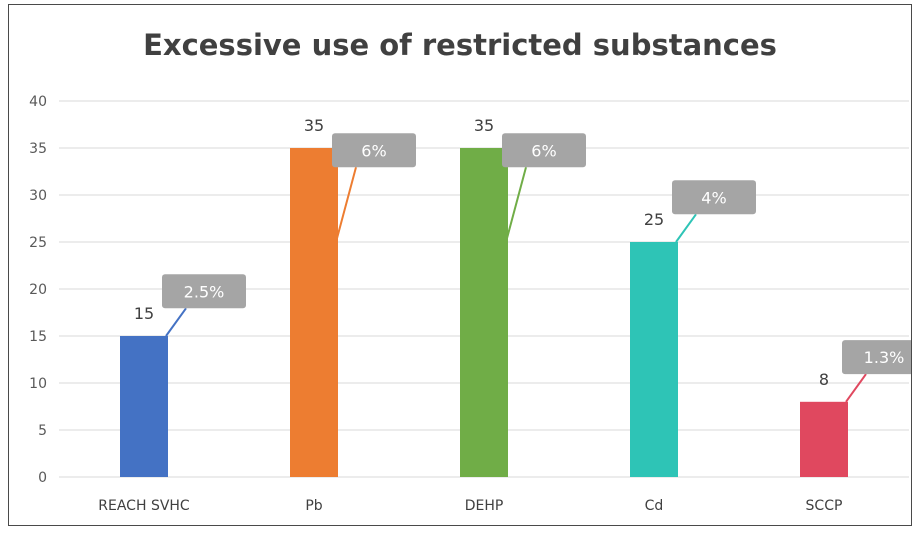  What do you see at coordinates (38, 243) in the screenshot?
I see `y-tick-label: 25` at bounding box center [38, 243].